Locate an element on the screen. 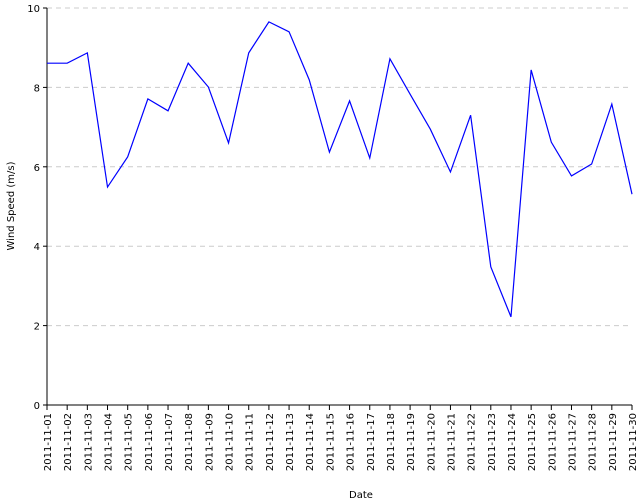  x-tick-label: 2011-11-28 is located at coordinates (593, 442).